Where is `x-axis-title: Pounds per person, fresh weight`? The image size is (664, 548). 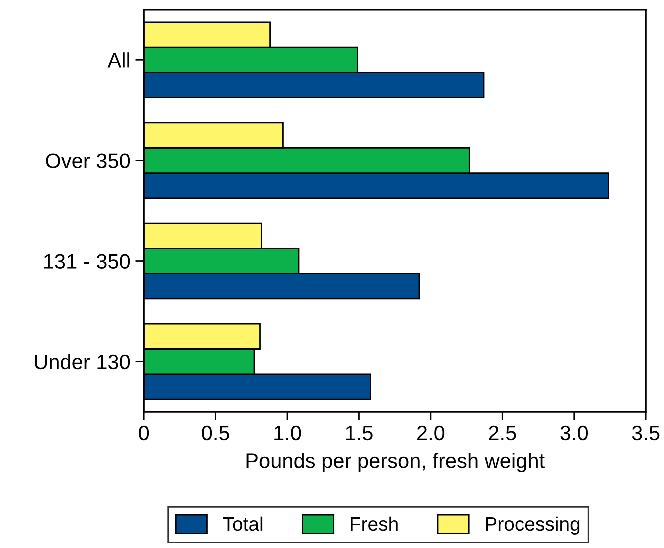 x-axis-title: Pounds per person, fresh weight is located at coordinates (395, 462).